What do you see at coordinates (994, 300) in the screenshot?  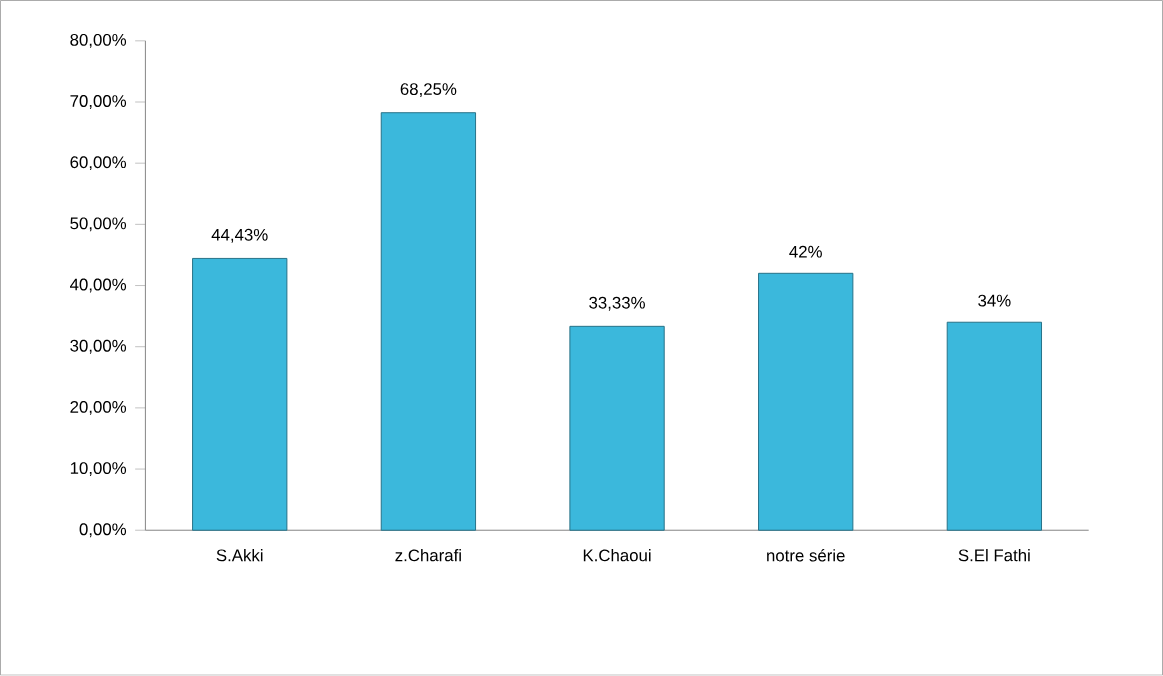 I see `data-label: 34%` at bounding box center [994, 300].